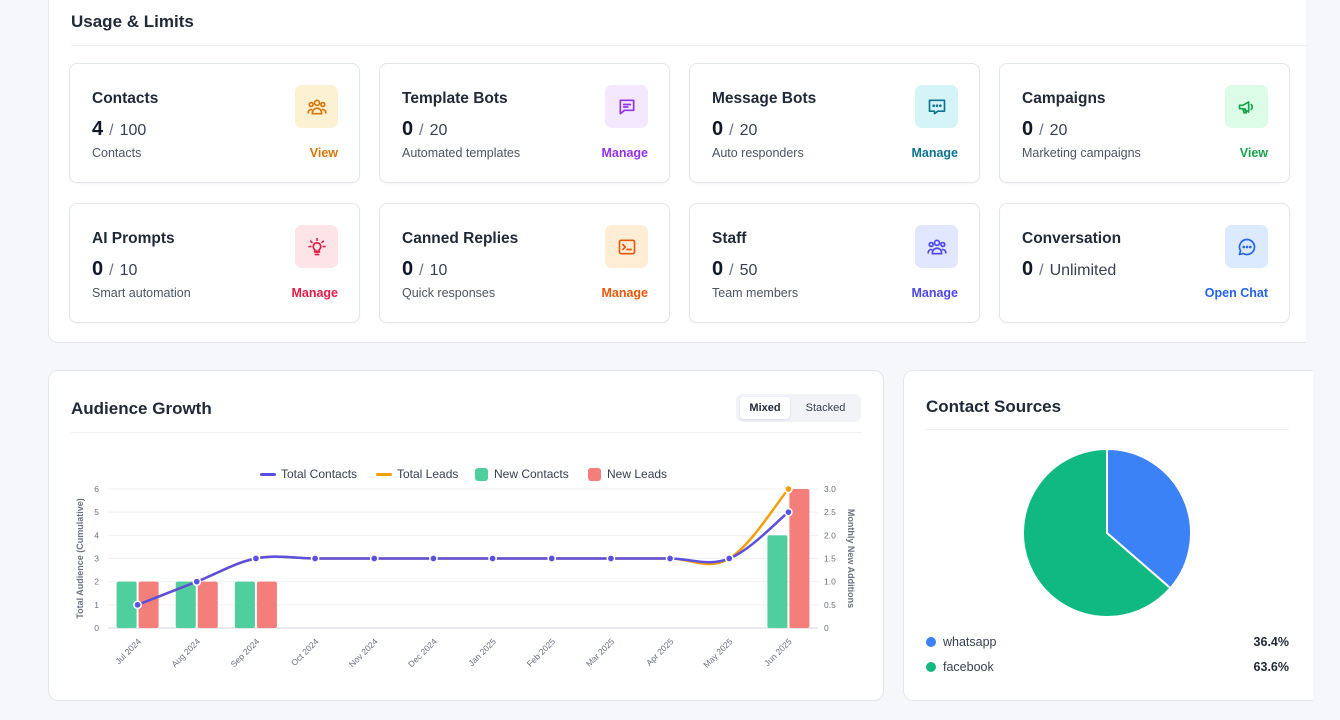  I want to click on mixed-toggle-button: Mixed, so click(765, 408).